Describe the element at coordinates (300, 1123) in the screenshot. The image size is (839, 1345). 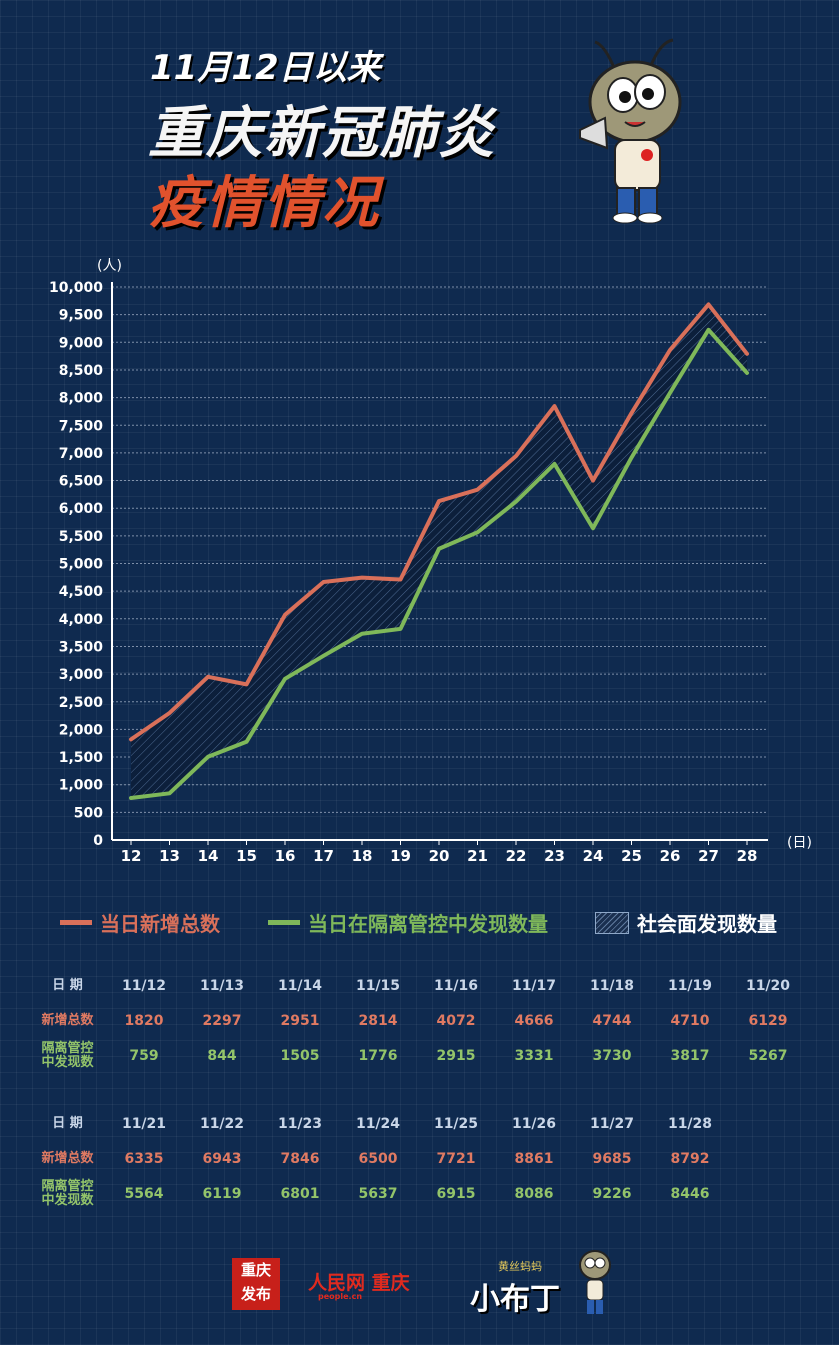
I see `date-cell: 11/23` at that location.